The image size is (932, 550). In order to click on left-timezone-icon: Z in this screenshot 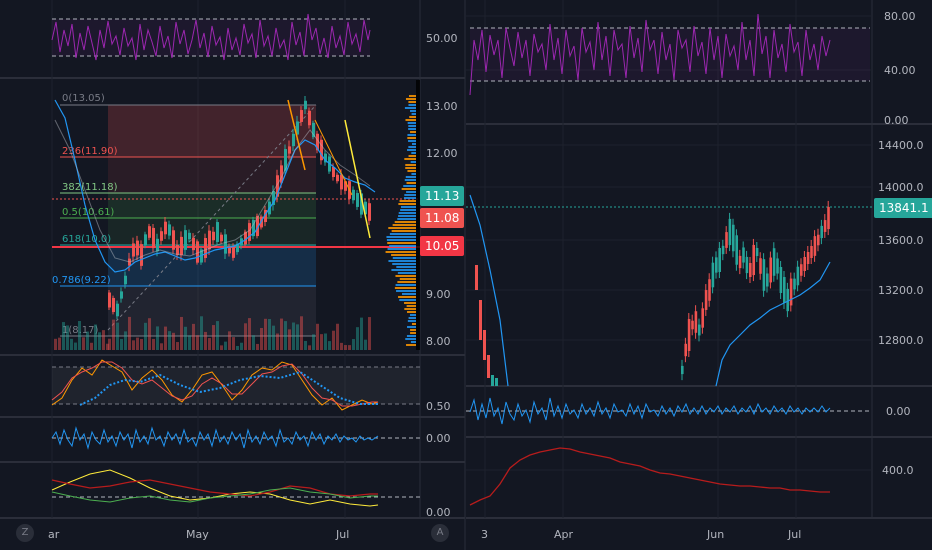, I will do `click(25, 533)`.